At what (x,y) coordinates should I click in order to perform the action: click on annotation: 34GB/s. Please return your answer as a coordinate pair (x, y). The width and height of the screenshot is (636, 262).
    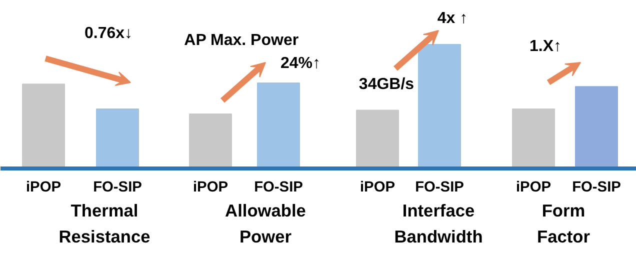
    Looking at the image, I should click on (386, 84).